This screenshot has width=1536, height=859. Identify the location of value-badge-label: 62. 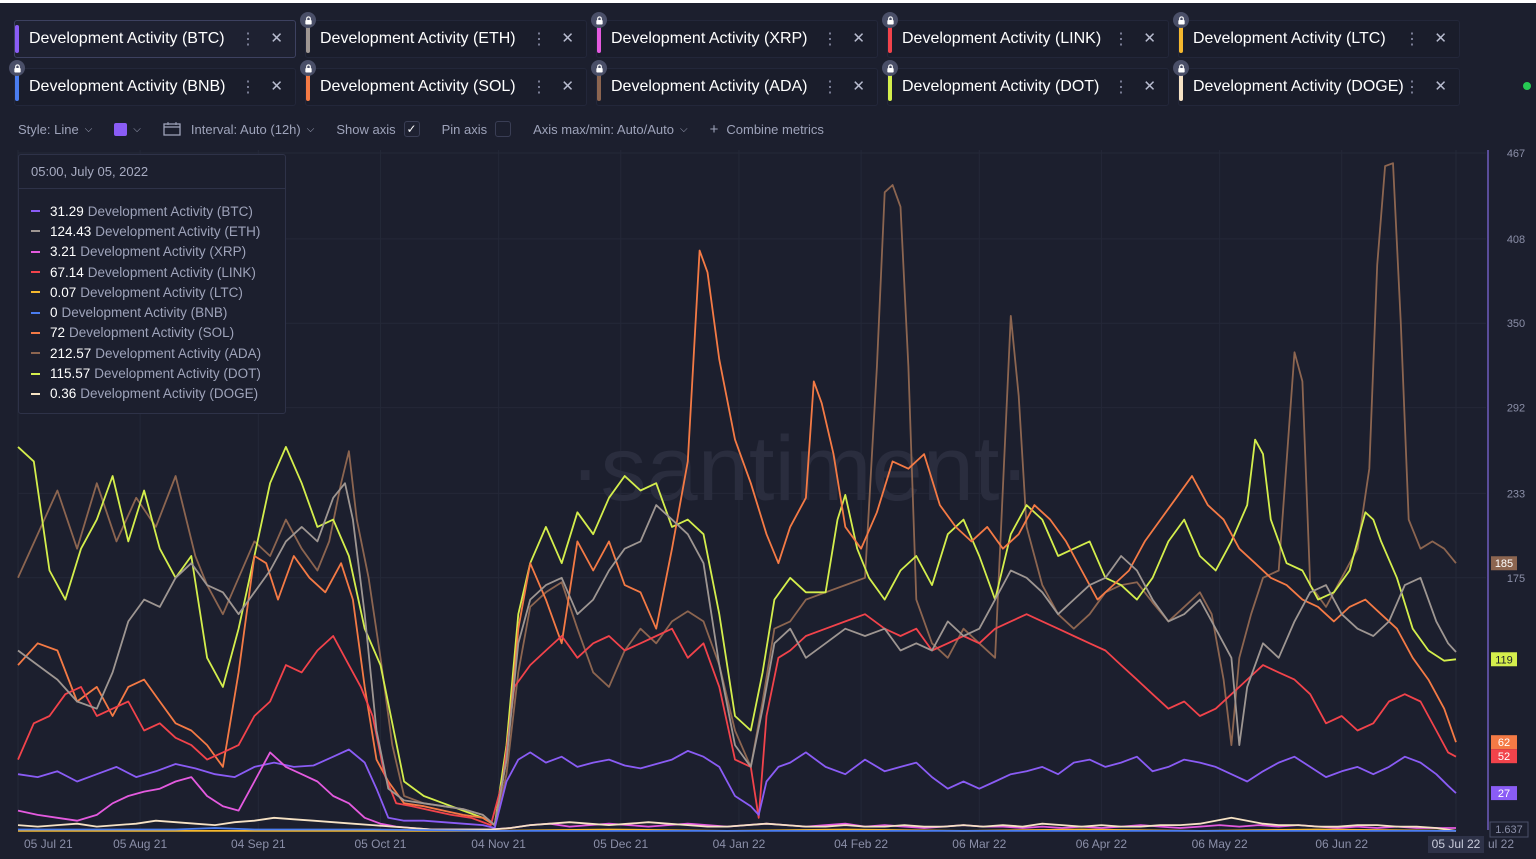
(1504, 743).